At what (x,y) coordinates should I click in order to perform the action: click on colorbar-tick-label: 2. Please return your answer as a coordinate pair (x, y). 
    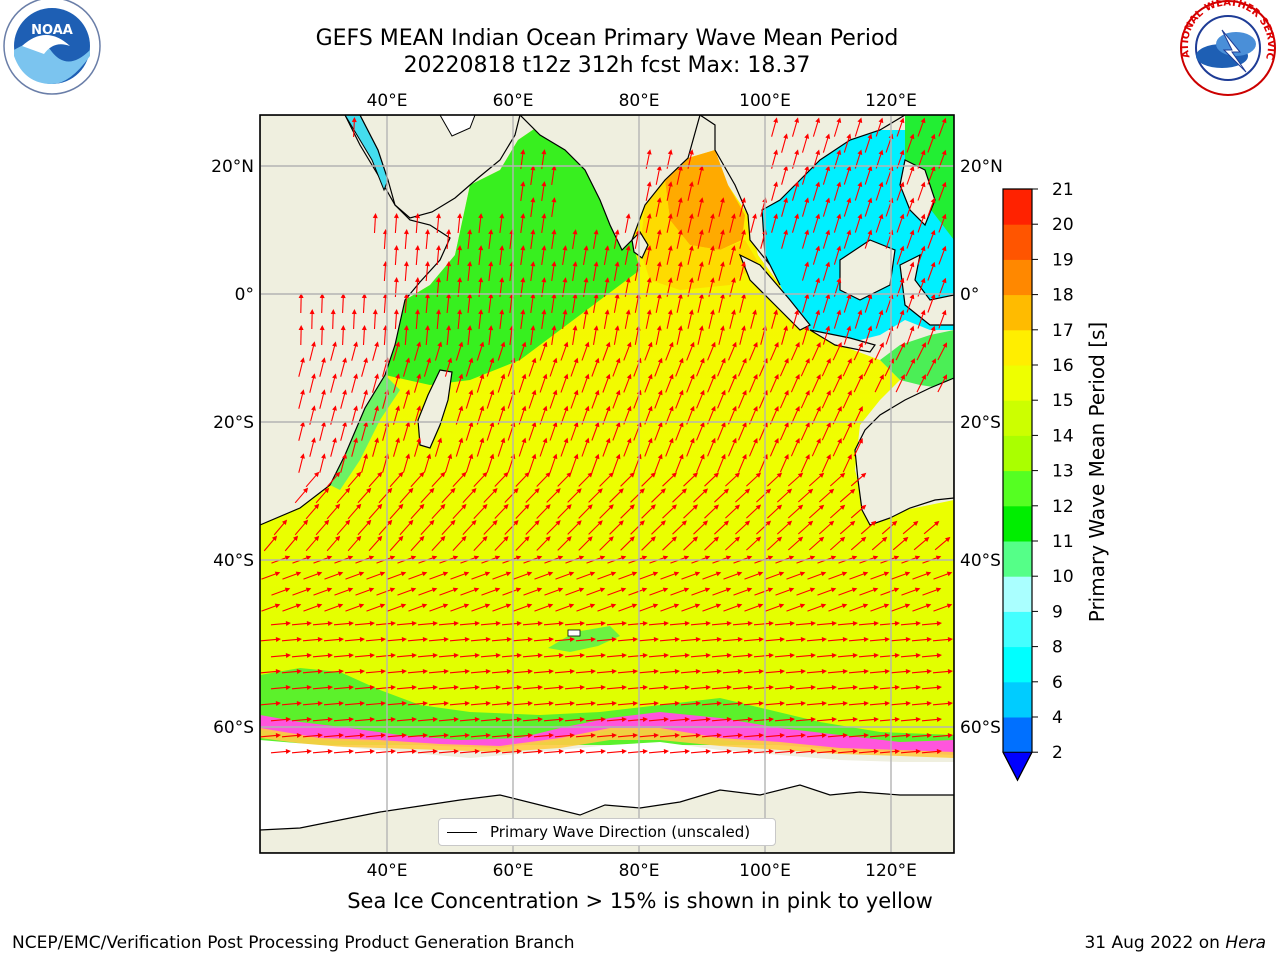
    Looking at the image, I should click on (1057, 753).